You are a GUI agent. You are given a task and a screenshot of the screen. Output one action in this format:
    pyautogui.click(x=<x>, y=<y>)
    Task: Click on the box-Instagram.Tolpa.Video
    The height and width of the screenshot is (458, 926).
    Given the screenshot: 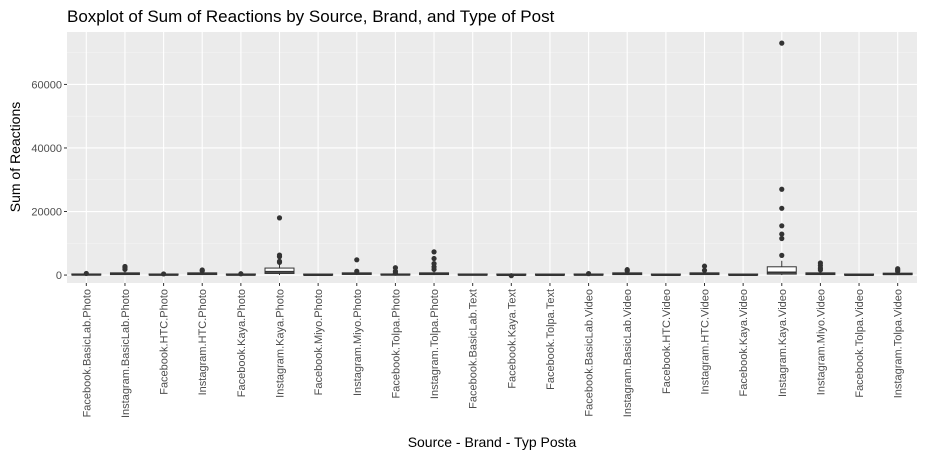 What is the action you would take?
    pyautogui.click(x=897, y=271)
    